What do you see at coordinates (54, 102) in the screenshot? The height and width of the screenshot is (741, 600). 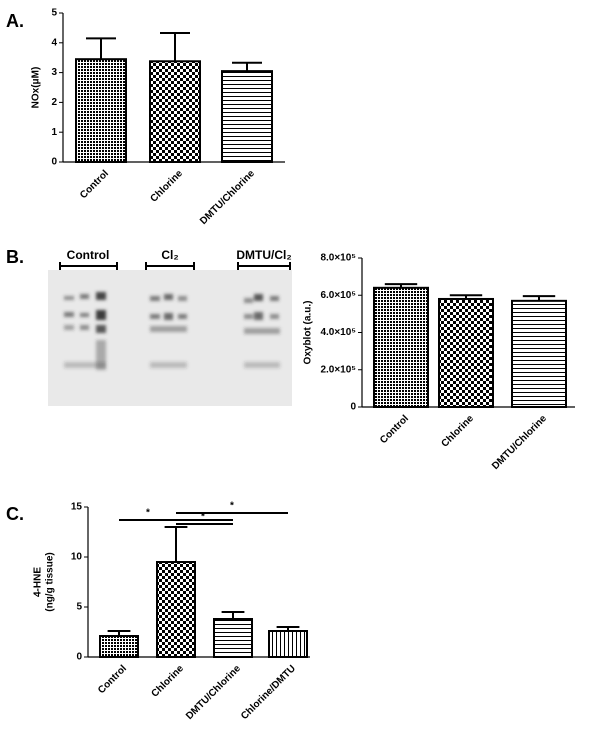 I see `y-tick-label: 2` at bounding box center [54, 102].